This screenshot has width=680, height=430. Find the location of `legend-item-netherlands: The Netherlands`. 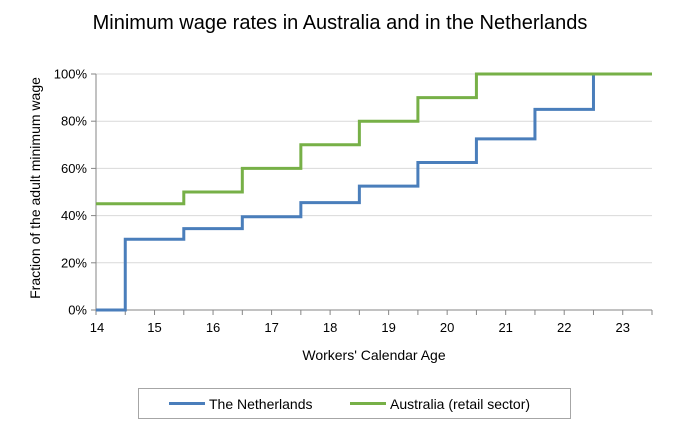

legend-item-netherlands: The Netherlands is located at coordinates (241, 403).